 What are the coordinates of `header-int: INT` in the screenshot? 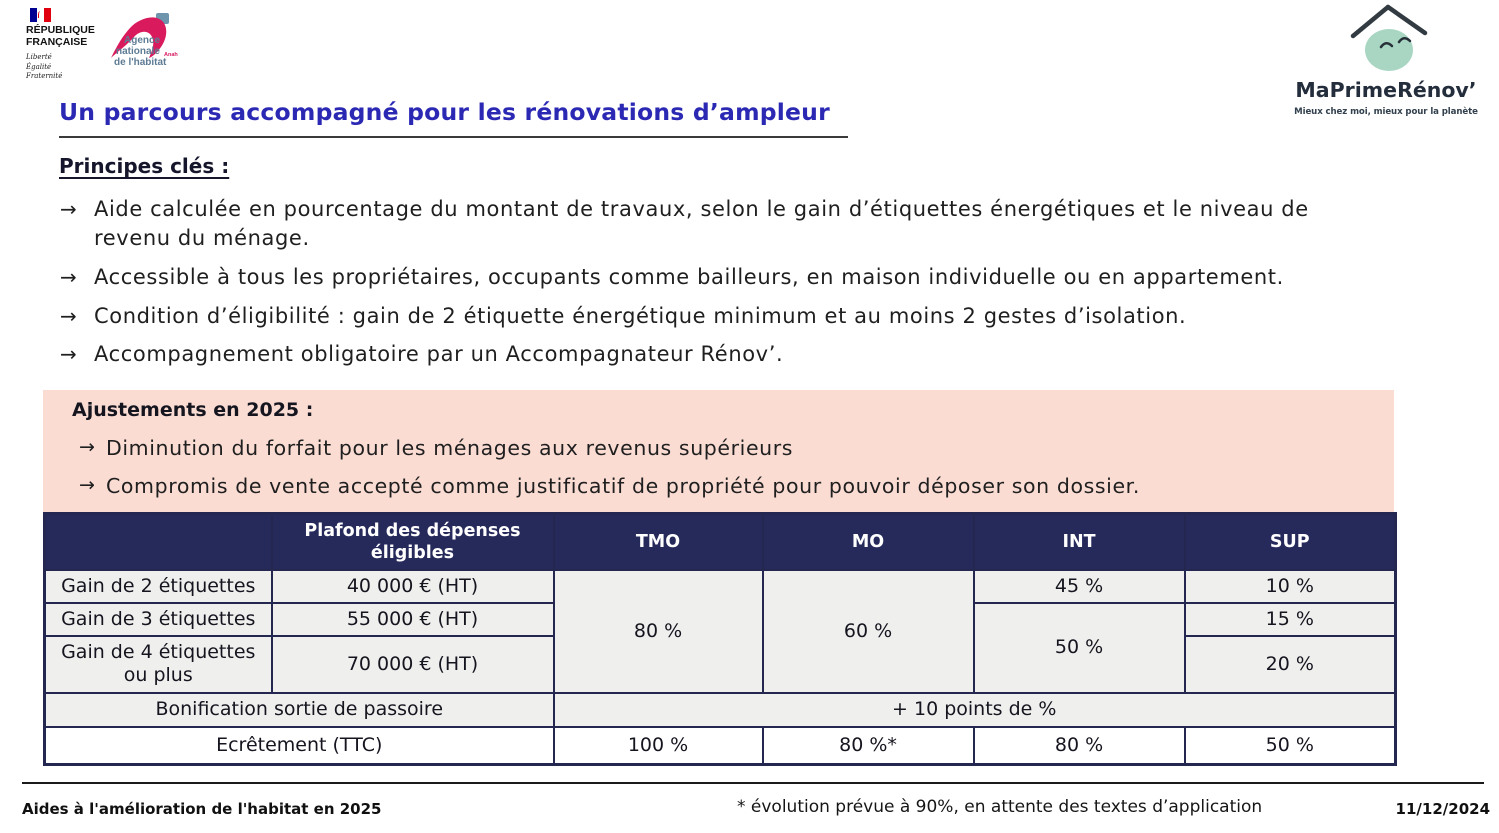 It's located at (1079, 541).